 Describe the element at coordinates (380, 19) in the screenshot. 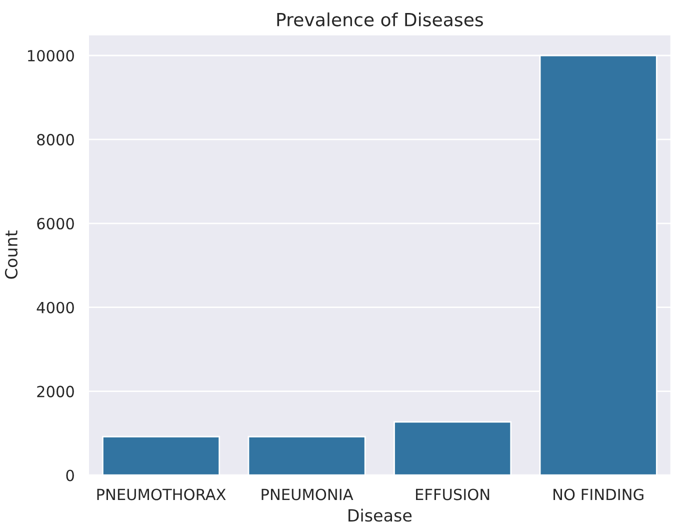

I see `chart-title: Prevalence of Diseases` at that location.